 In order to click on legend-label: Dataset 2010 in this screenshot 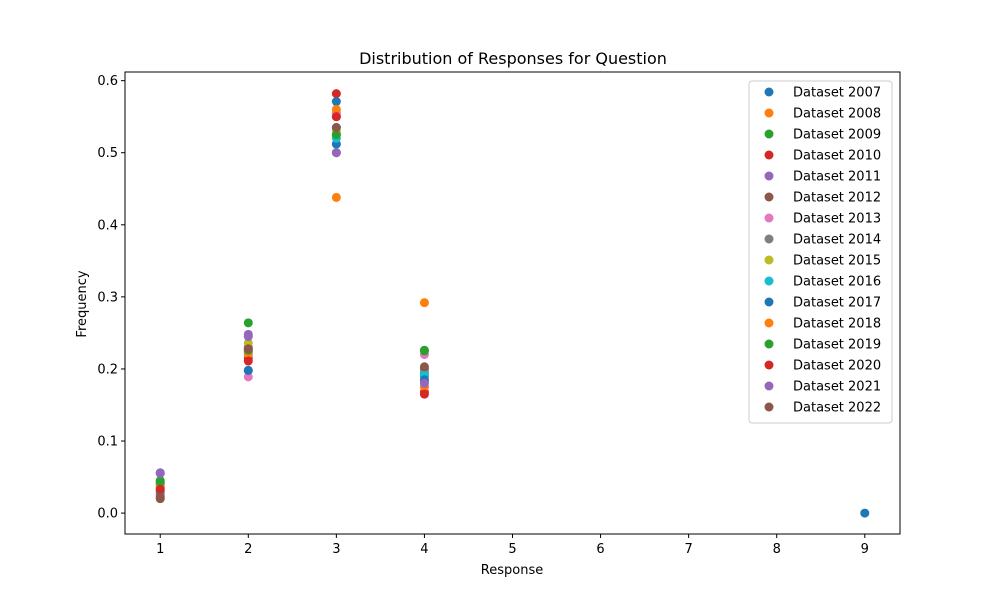, I will do `click(837, 156)`.